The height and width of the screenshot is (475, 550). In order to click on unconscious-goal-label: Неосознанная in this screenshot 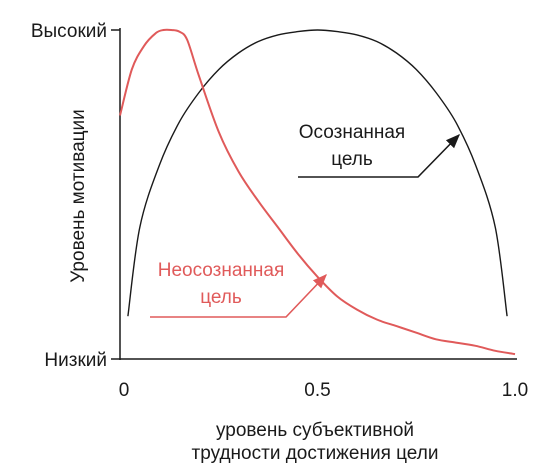, I will do `click(221, 270)`.